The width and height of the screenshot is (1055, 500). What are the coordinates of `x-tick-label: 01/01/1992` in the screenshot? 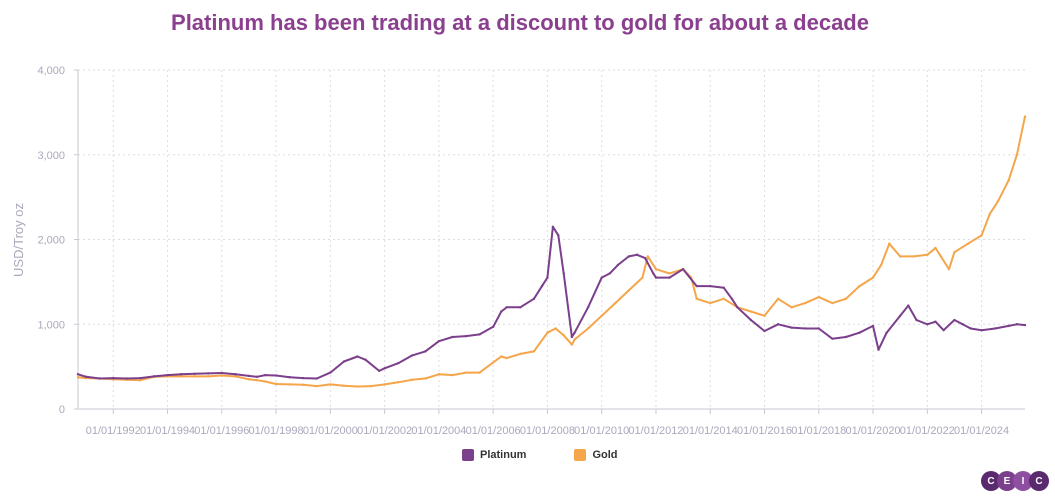 It's located at (113, 431).